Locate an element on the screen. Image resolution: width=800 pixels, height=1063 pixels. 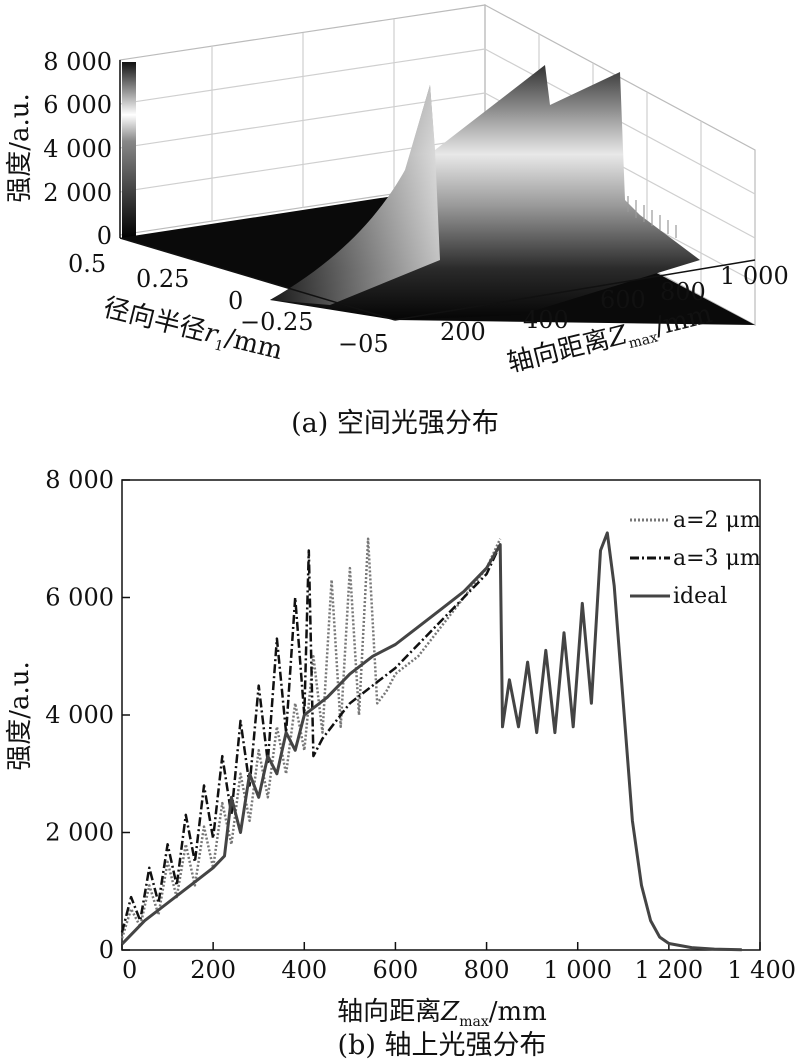
x-axis-3d: 200 400 600 800 1 000 轴向距离Zmax/mm is located at coordinates (591, 319).